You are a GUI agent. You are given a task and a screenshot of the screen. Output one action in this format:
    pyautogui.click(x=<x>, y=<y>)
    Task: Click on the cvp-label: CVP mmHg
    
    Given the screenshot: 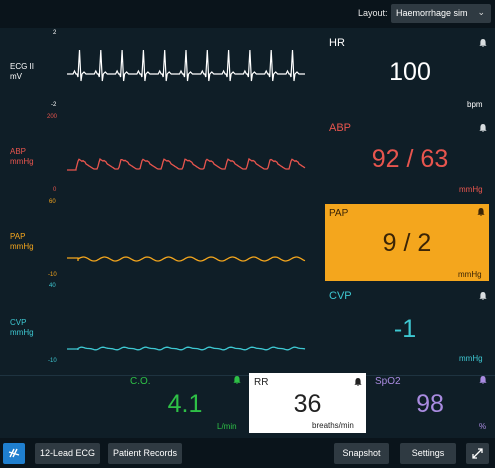 What is the action you would take?
    pyautogui.click(x=22, y=328)
    